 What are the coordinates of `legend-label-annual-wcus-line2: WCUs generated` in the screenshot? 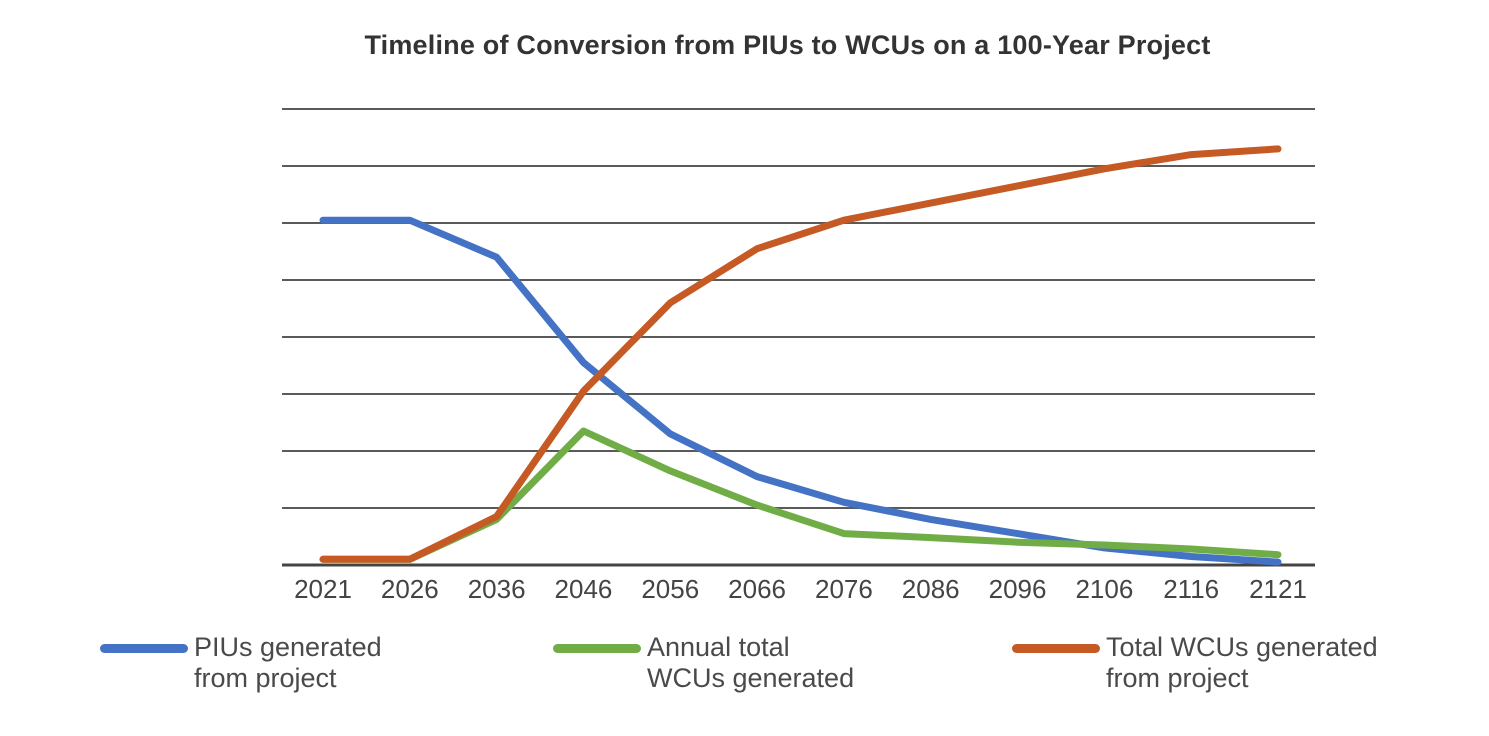 It's located at (751, 678).